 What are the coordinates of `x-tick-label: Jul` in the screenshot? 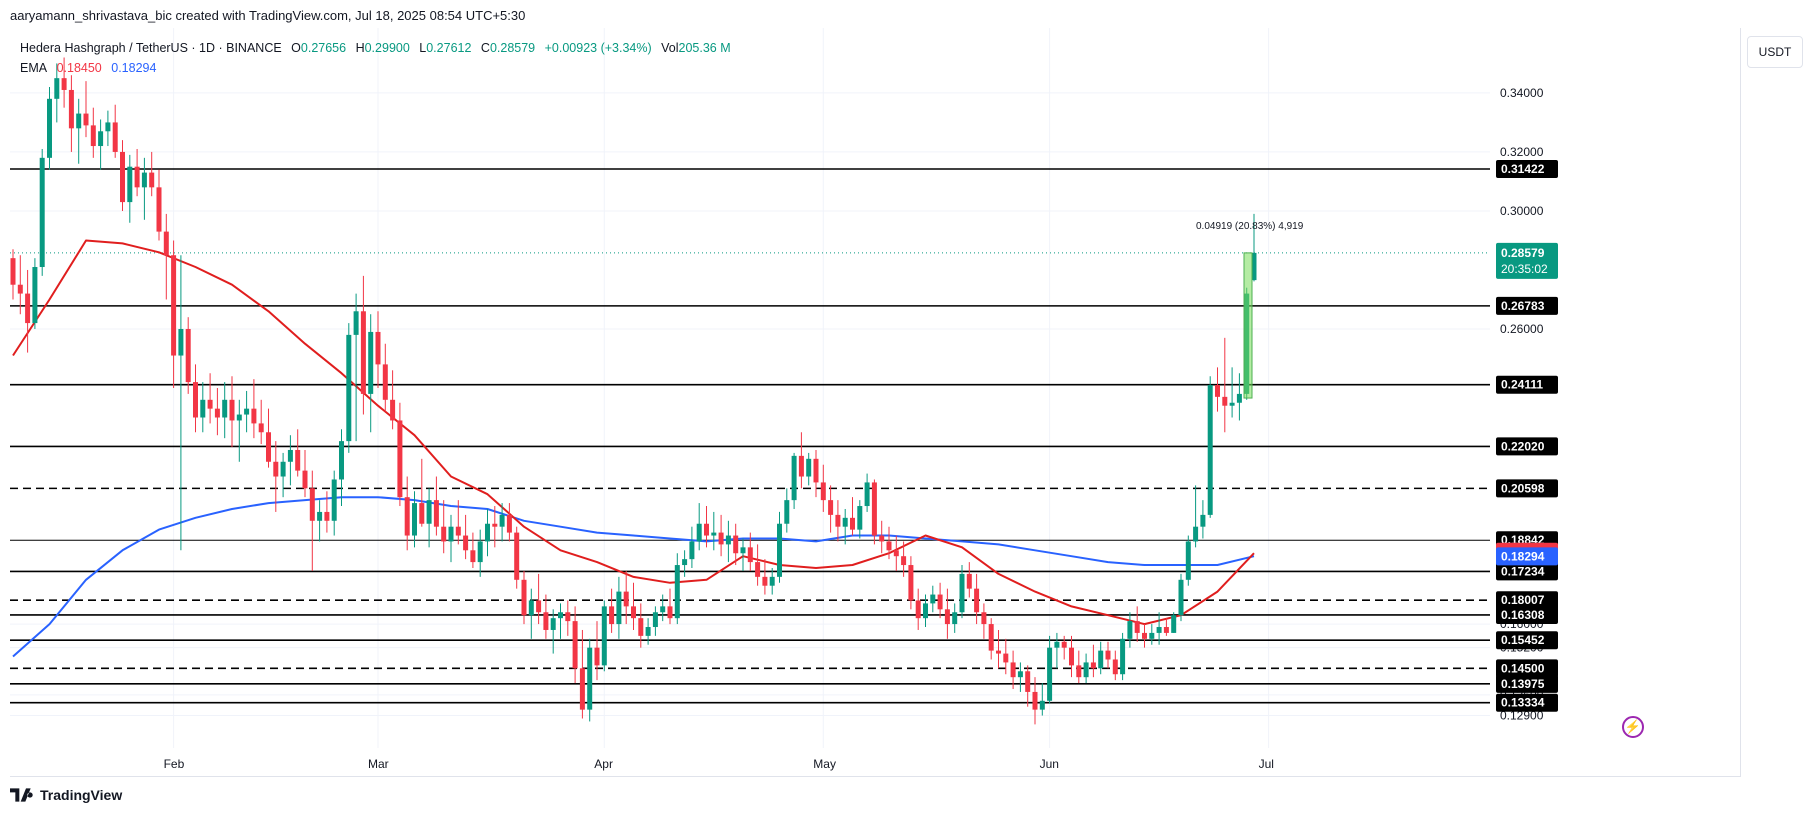 It's located at (1266, 764).